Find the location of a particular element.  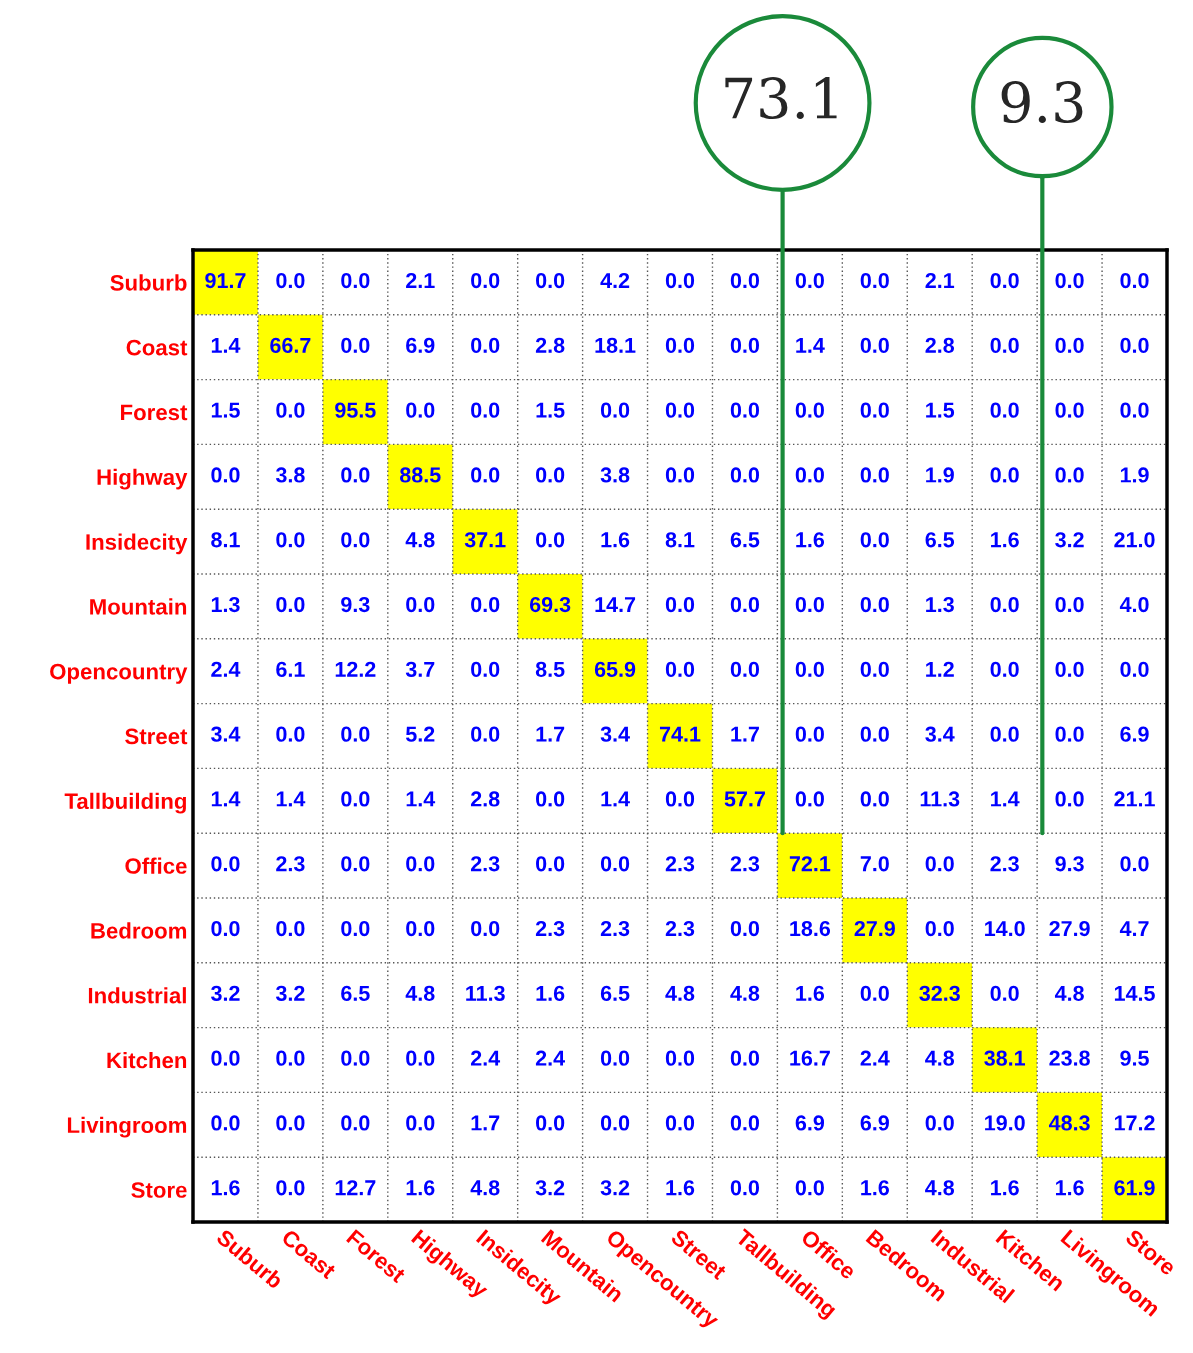

data-label: 3.8 is located at coordinates (615, 475).